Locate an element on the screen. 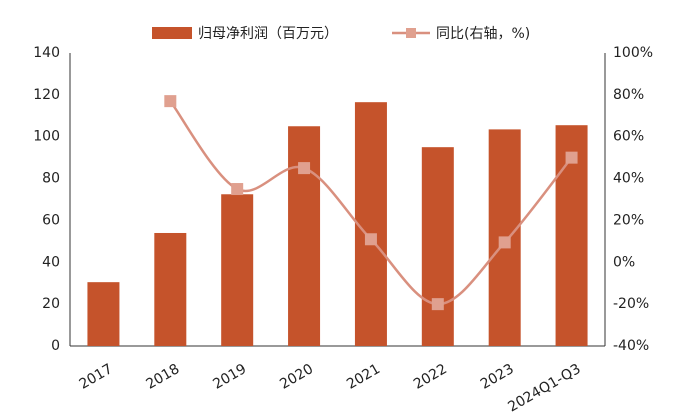 The image size is (700, 420). x-tick-label: 2018 is located at coordinates (162, 377).